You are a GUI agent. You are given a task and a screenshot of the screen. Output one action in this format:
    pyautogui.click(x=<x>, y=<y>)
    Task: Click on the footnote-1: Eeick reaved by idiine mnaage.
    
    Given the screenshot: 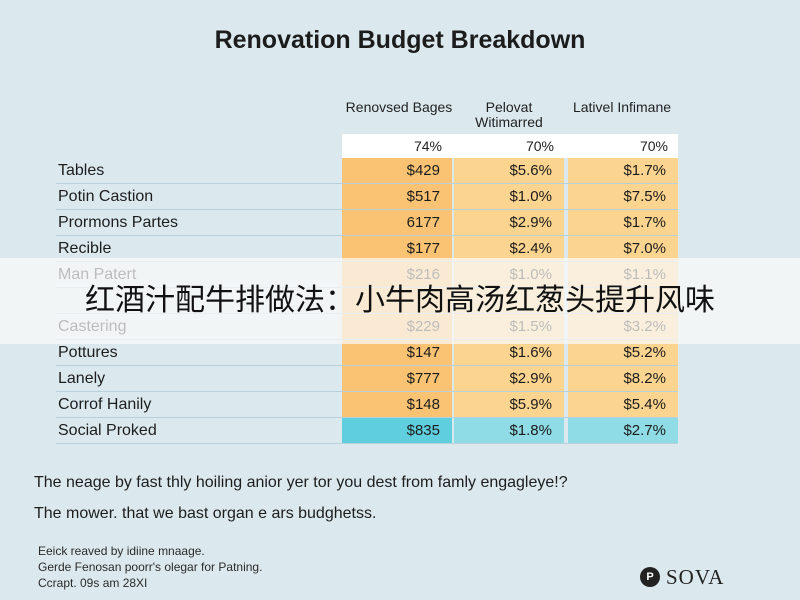 What is the action you would take?
    pyautogui.click(x=121, y=551)
    